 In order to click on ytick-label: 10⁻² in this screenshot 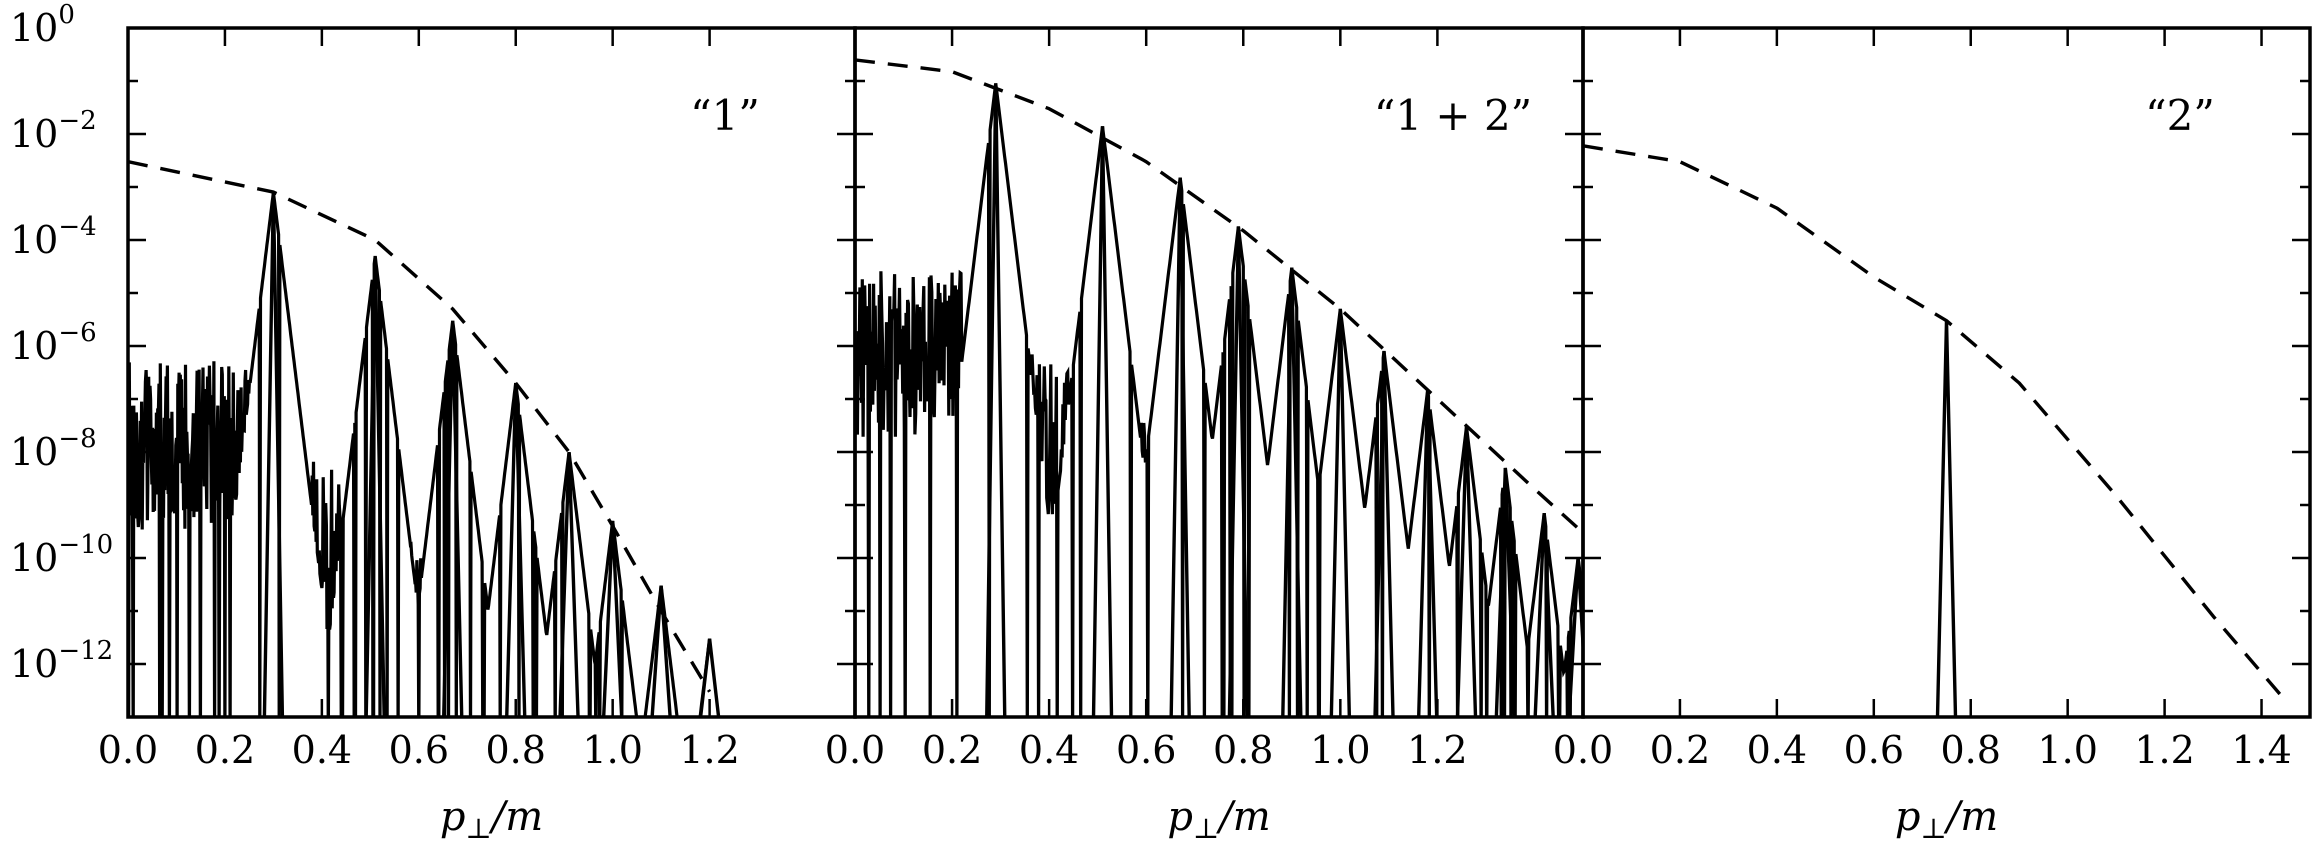, I will do `click(53, 131)`.